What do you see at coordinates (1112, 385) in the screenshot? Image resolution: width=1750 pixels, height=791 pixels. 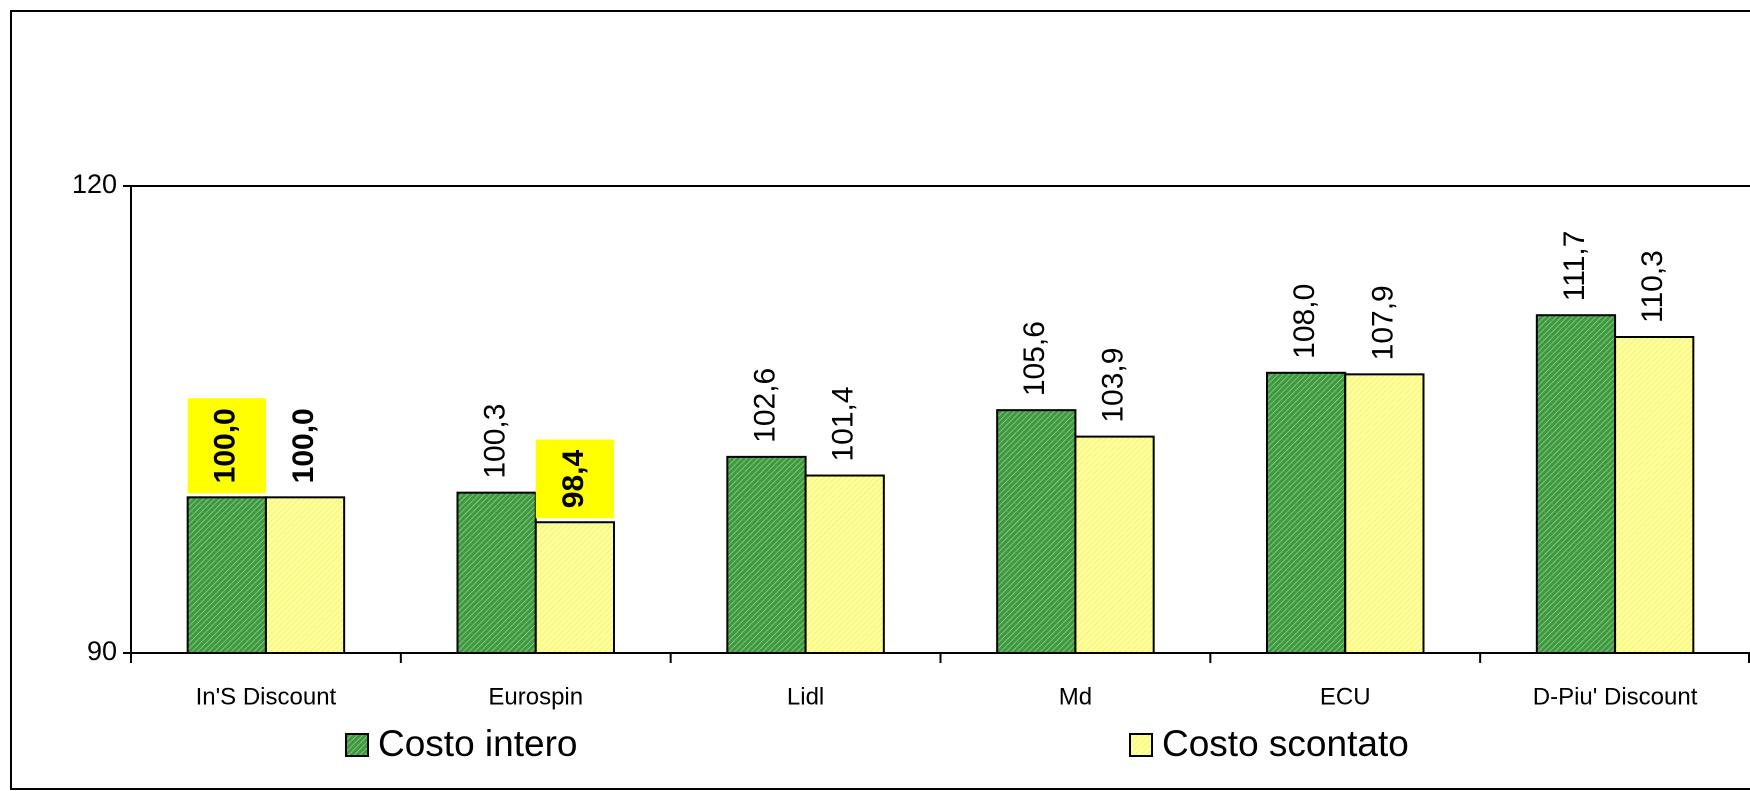 I see `value-label: 103,9` at bounding box center [1112, 385].